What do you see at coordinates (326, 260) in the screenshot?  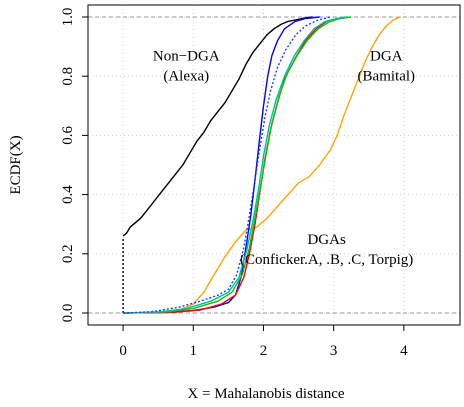 I see `annotation-line2: (Conficker.A, .B, .C, Torpig)` at bounding box center [326, 260].